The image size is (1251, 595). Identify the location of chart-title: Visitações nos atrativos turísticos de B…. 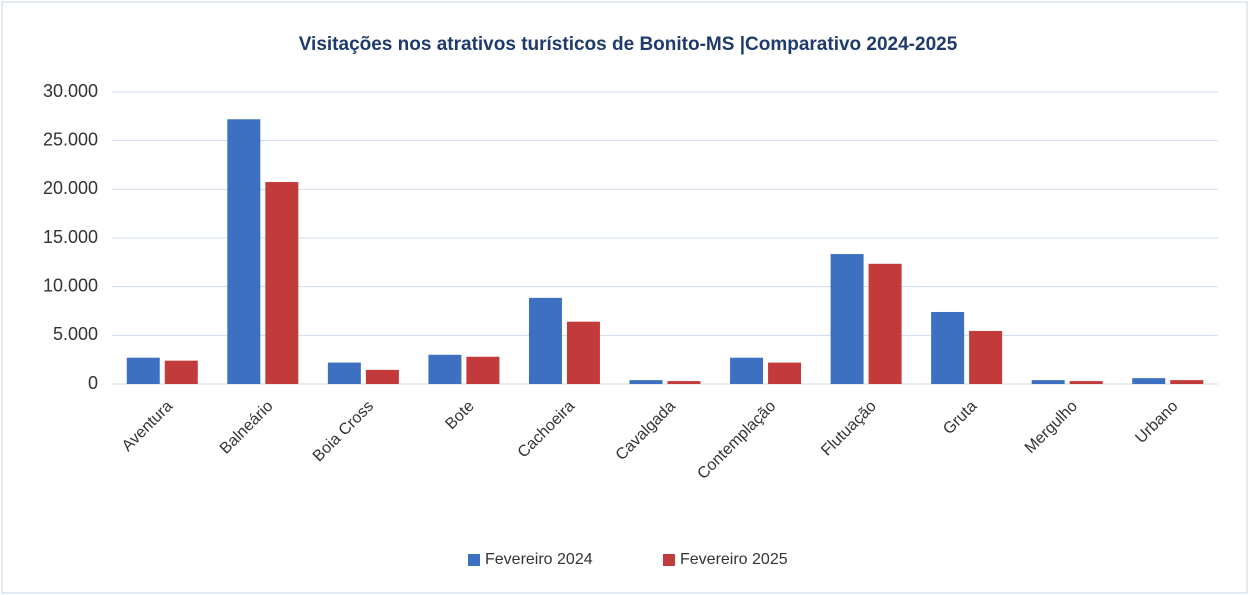
(628, 44).